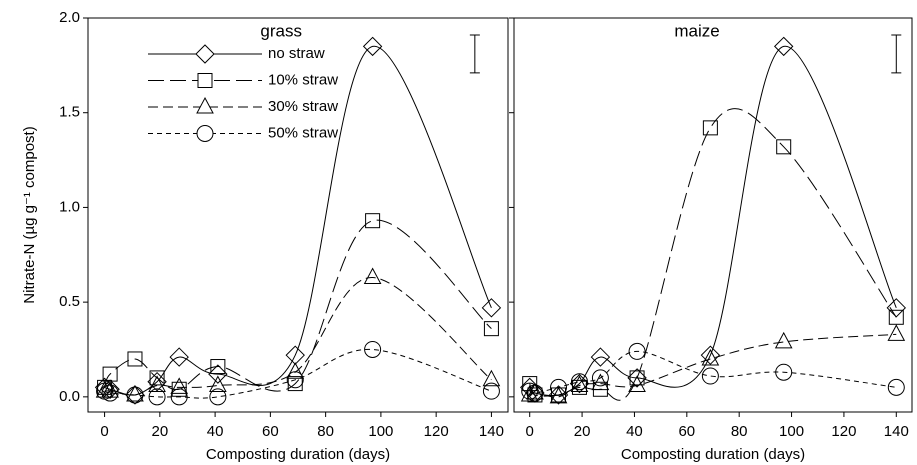 The width and height of the screenshot is (917, 465). What do you see at coordinates (69, 396) in the screenshot?
I see `y-tick-label: 0.0` at bounding box center [69, 396].